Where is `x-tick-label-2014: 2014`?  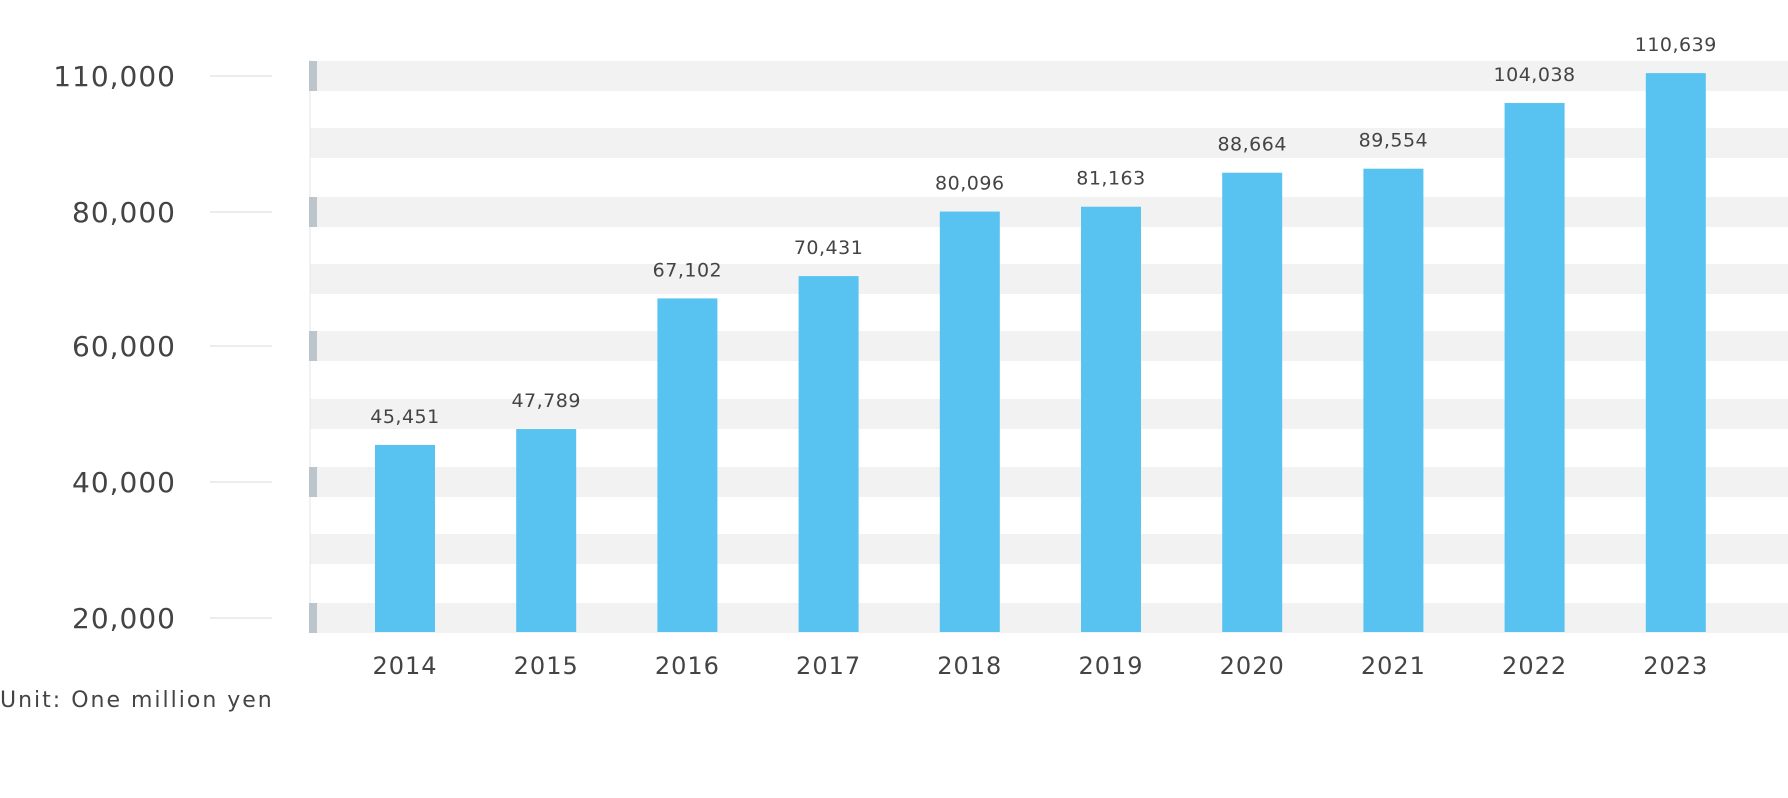 x-tick-label-2014: 2014 is located at coordinates (404, 666).